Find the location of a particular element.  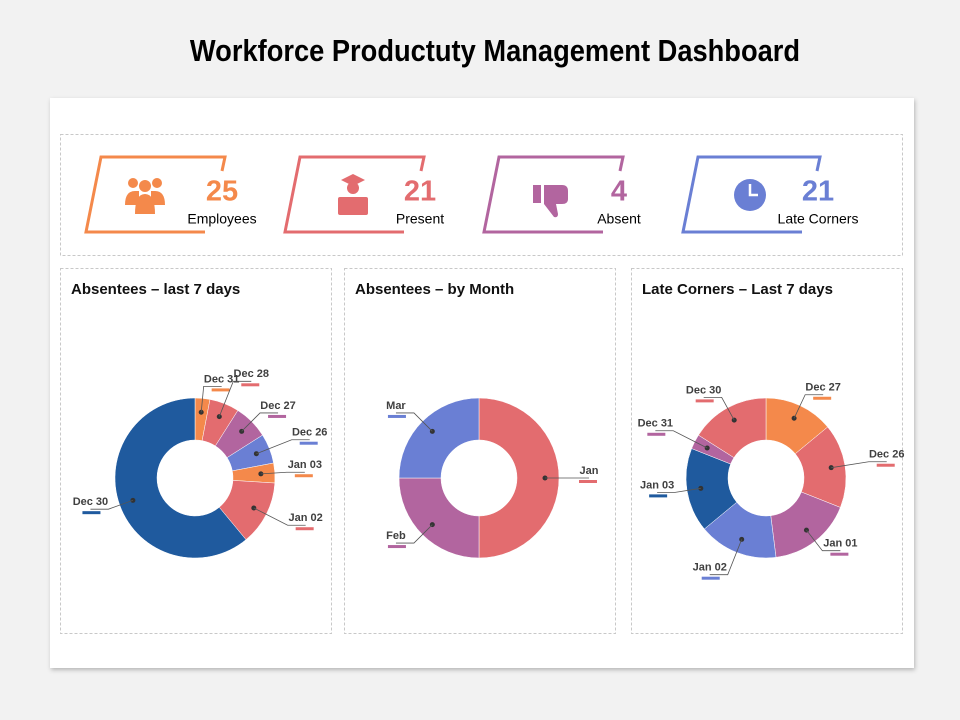

kpi-box is located at coordinates (481, 195).